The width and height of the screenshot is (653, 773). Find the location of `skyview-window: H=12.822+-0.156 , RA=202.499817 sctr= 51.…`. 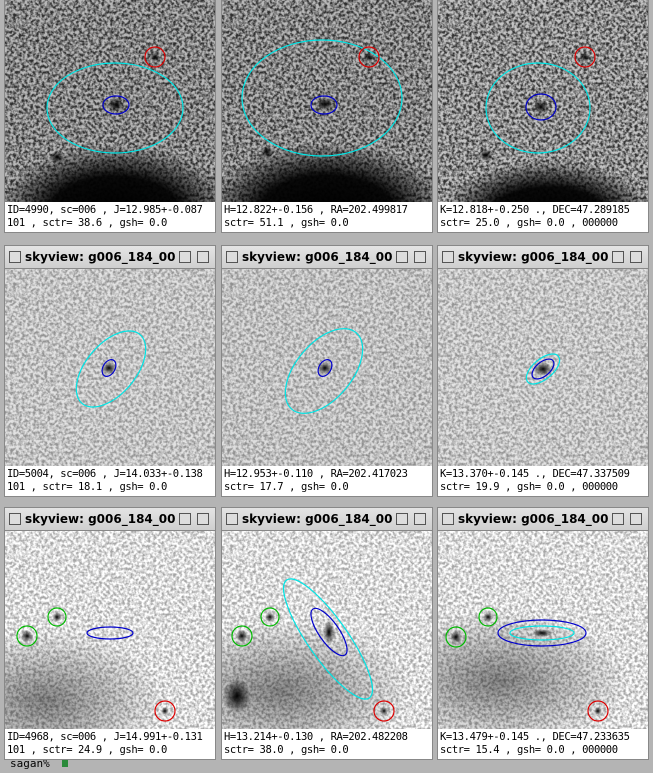

skyview-window: H=12.822+-0.156 , RA=202.499817 sctr= 51.… is located at coordinates (327, 116).